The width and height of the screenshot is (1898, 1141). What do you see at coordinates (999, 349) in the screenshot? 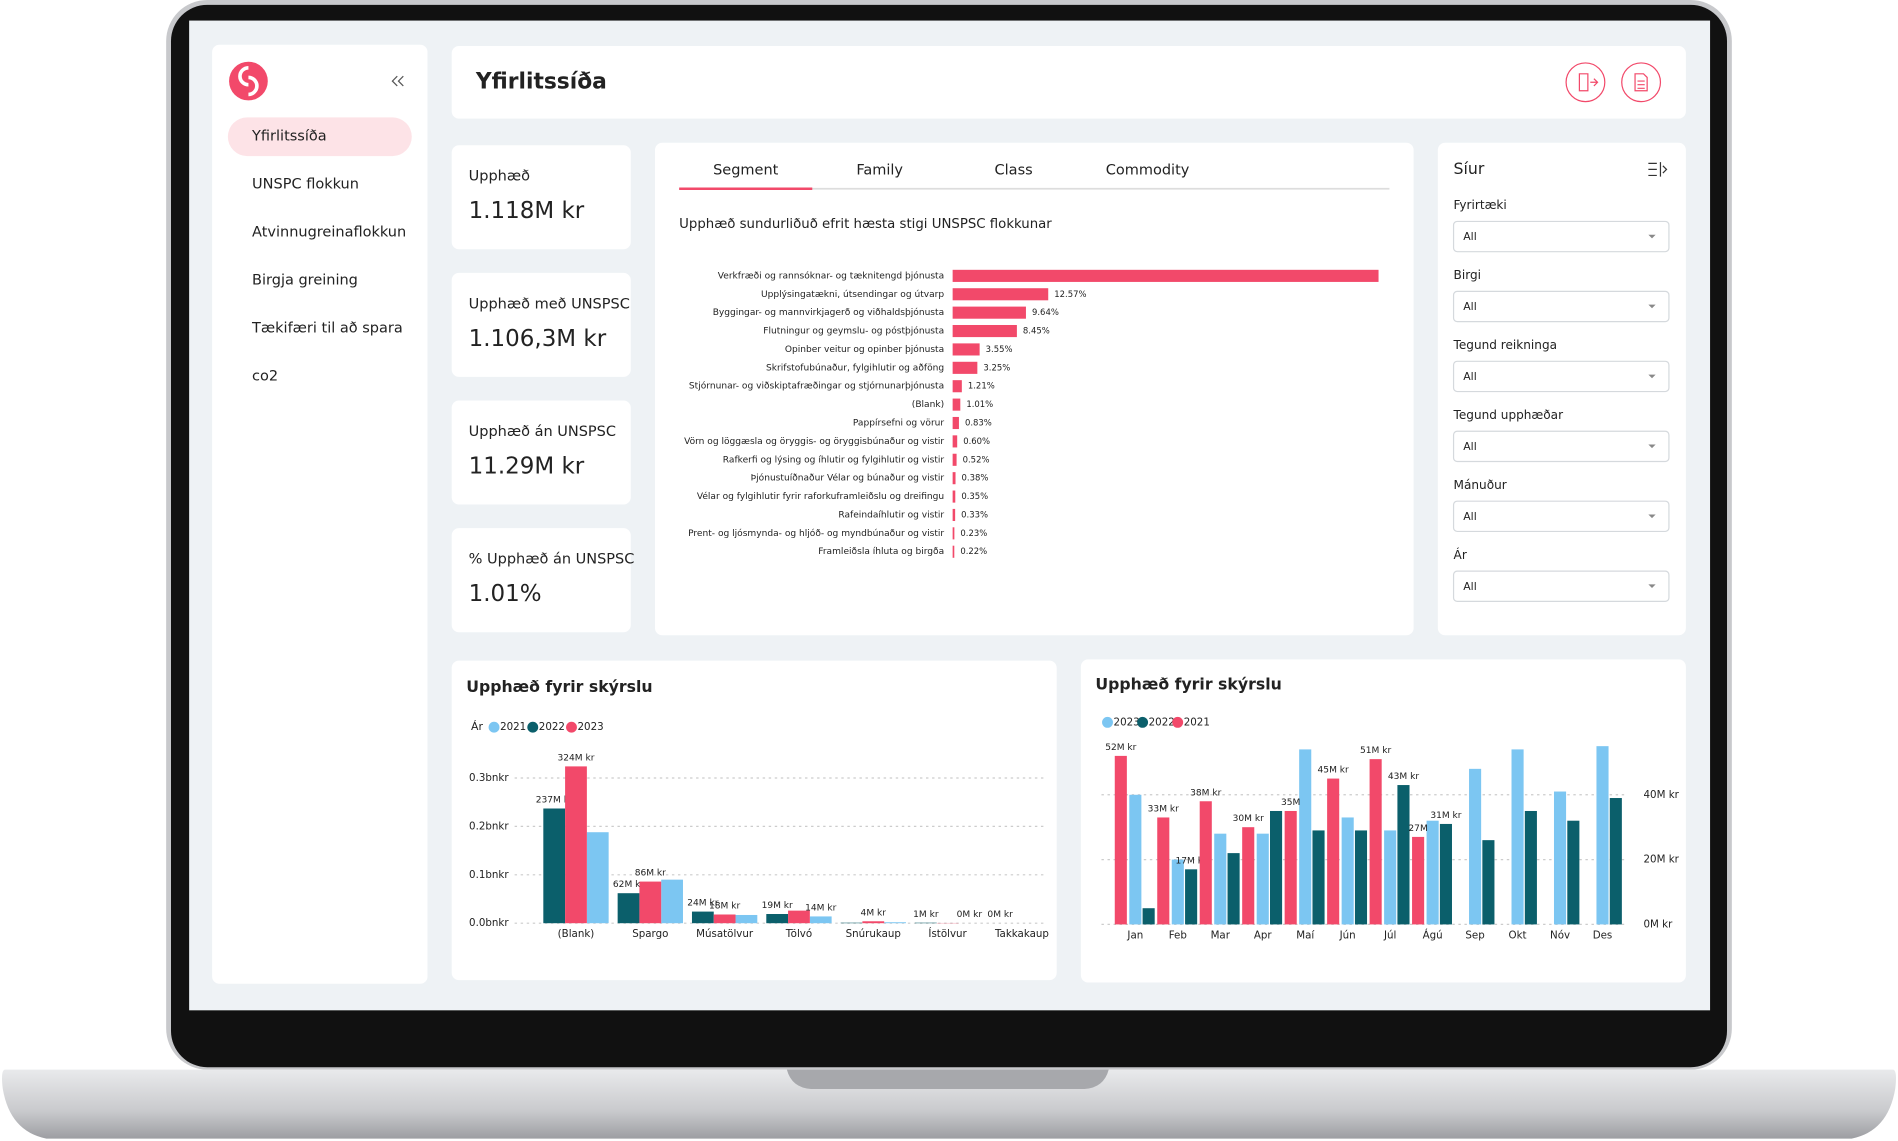
I see `value-label: 3.55%` at bounding box center [999, 349].